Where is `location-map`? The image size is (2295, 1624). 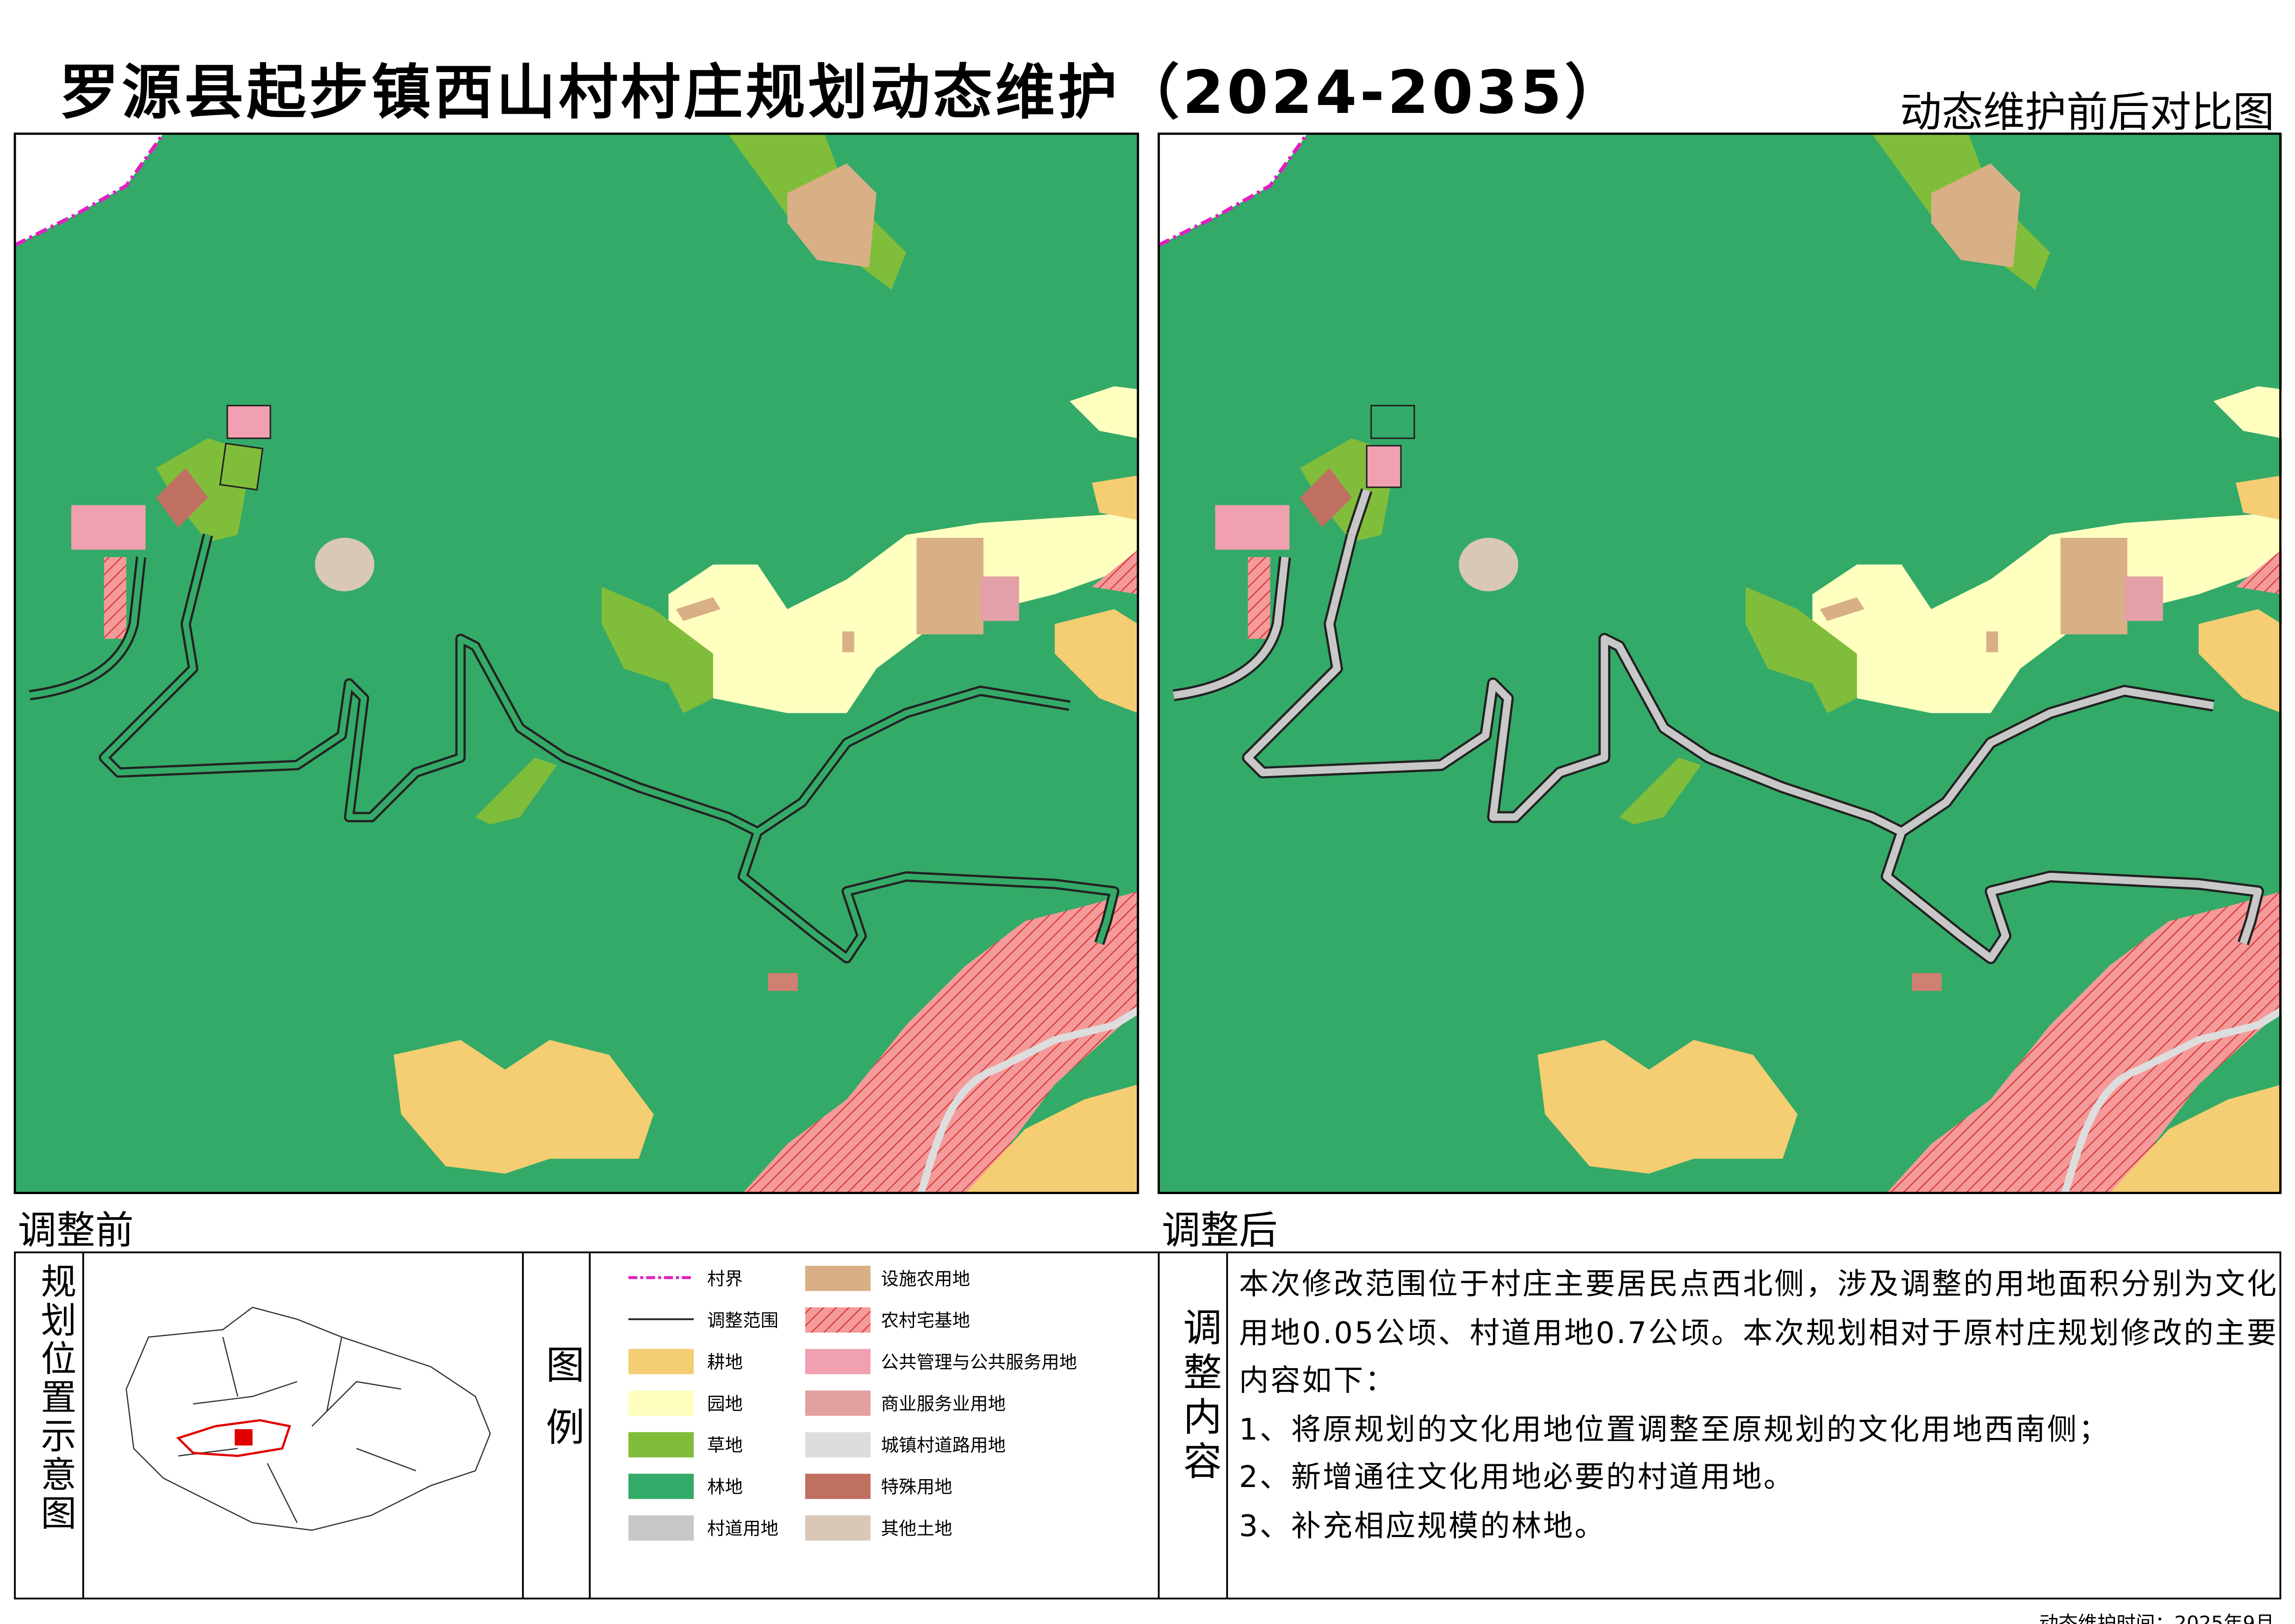
location-map is located at coordinates (308, 1419).